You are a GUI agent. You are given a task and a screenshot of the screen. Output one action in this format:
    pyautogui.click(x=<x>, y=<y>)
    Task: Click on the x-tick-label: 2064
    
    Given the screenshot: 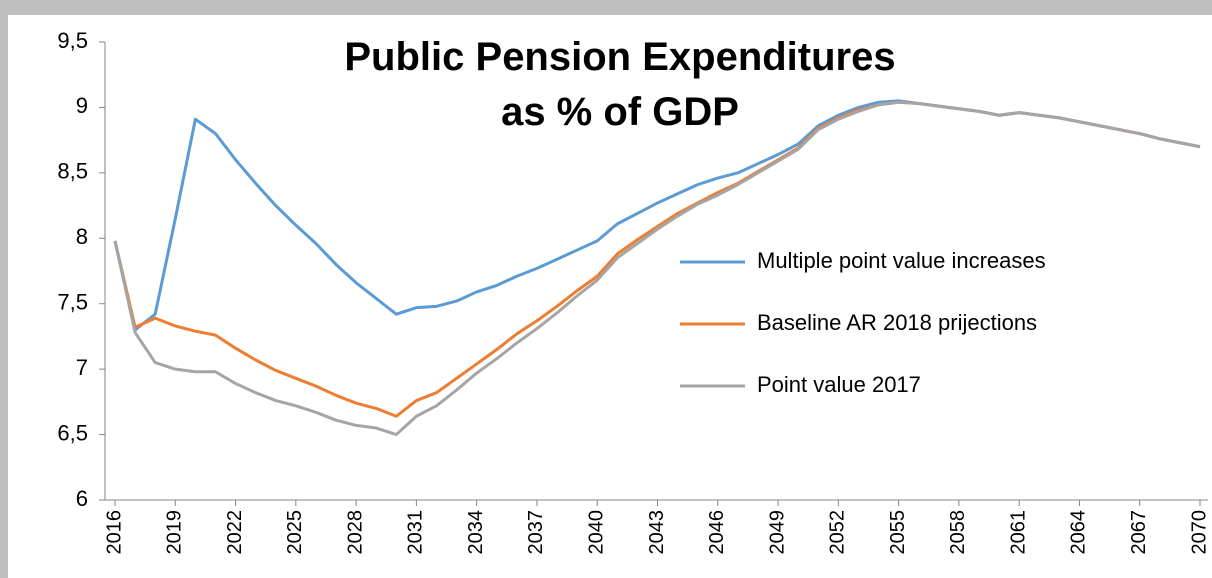 What is the action you would take?
    pyautogui.click(x=1079, y=532)
    